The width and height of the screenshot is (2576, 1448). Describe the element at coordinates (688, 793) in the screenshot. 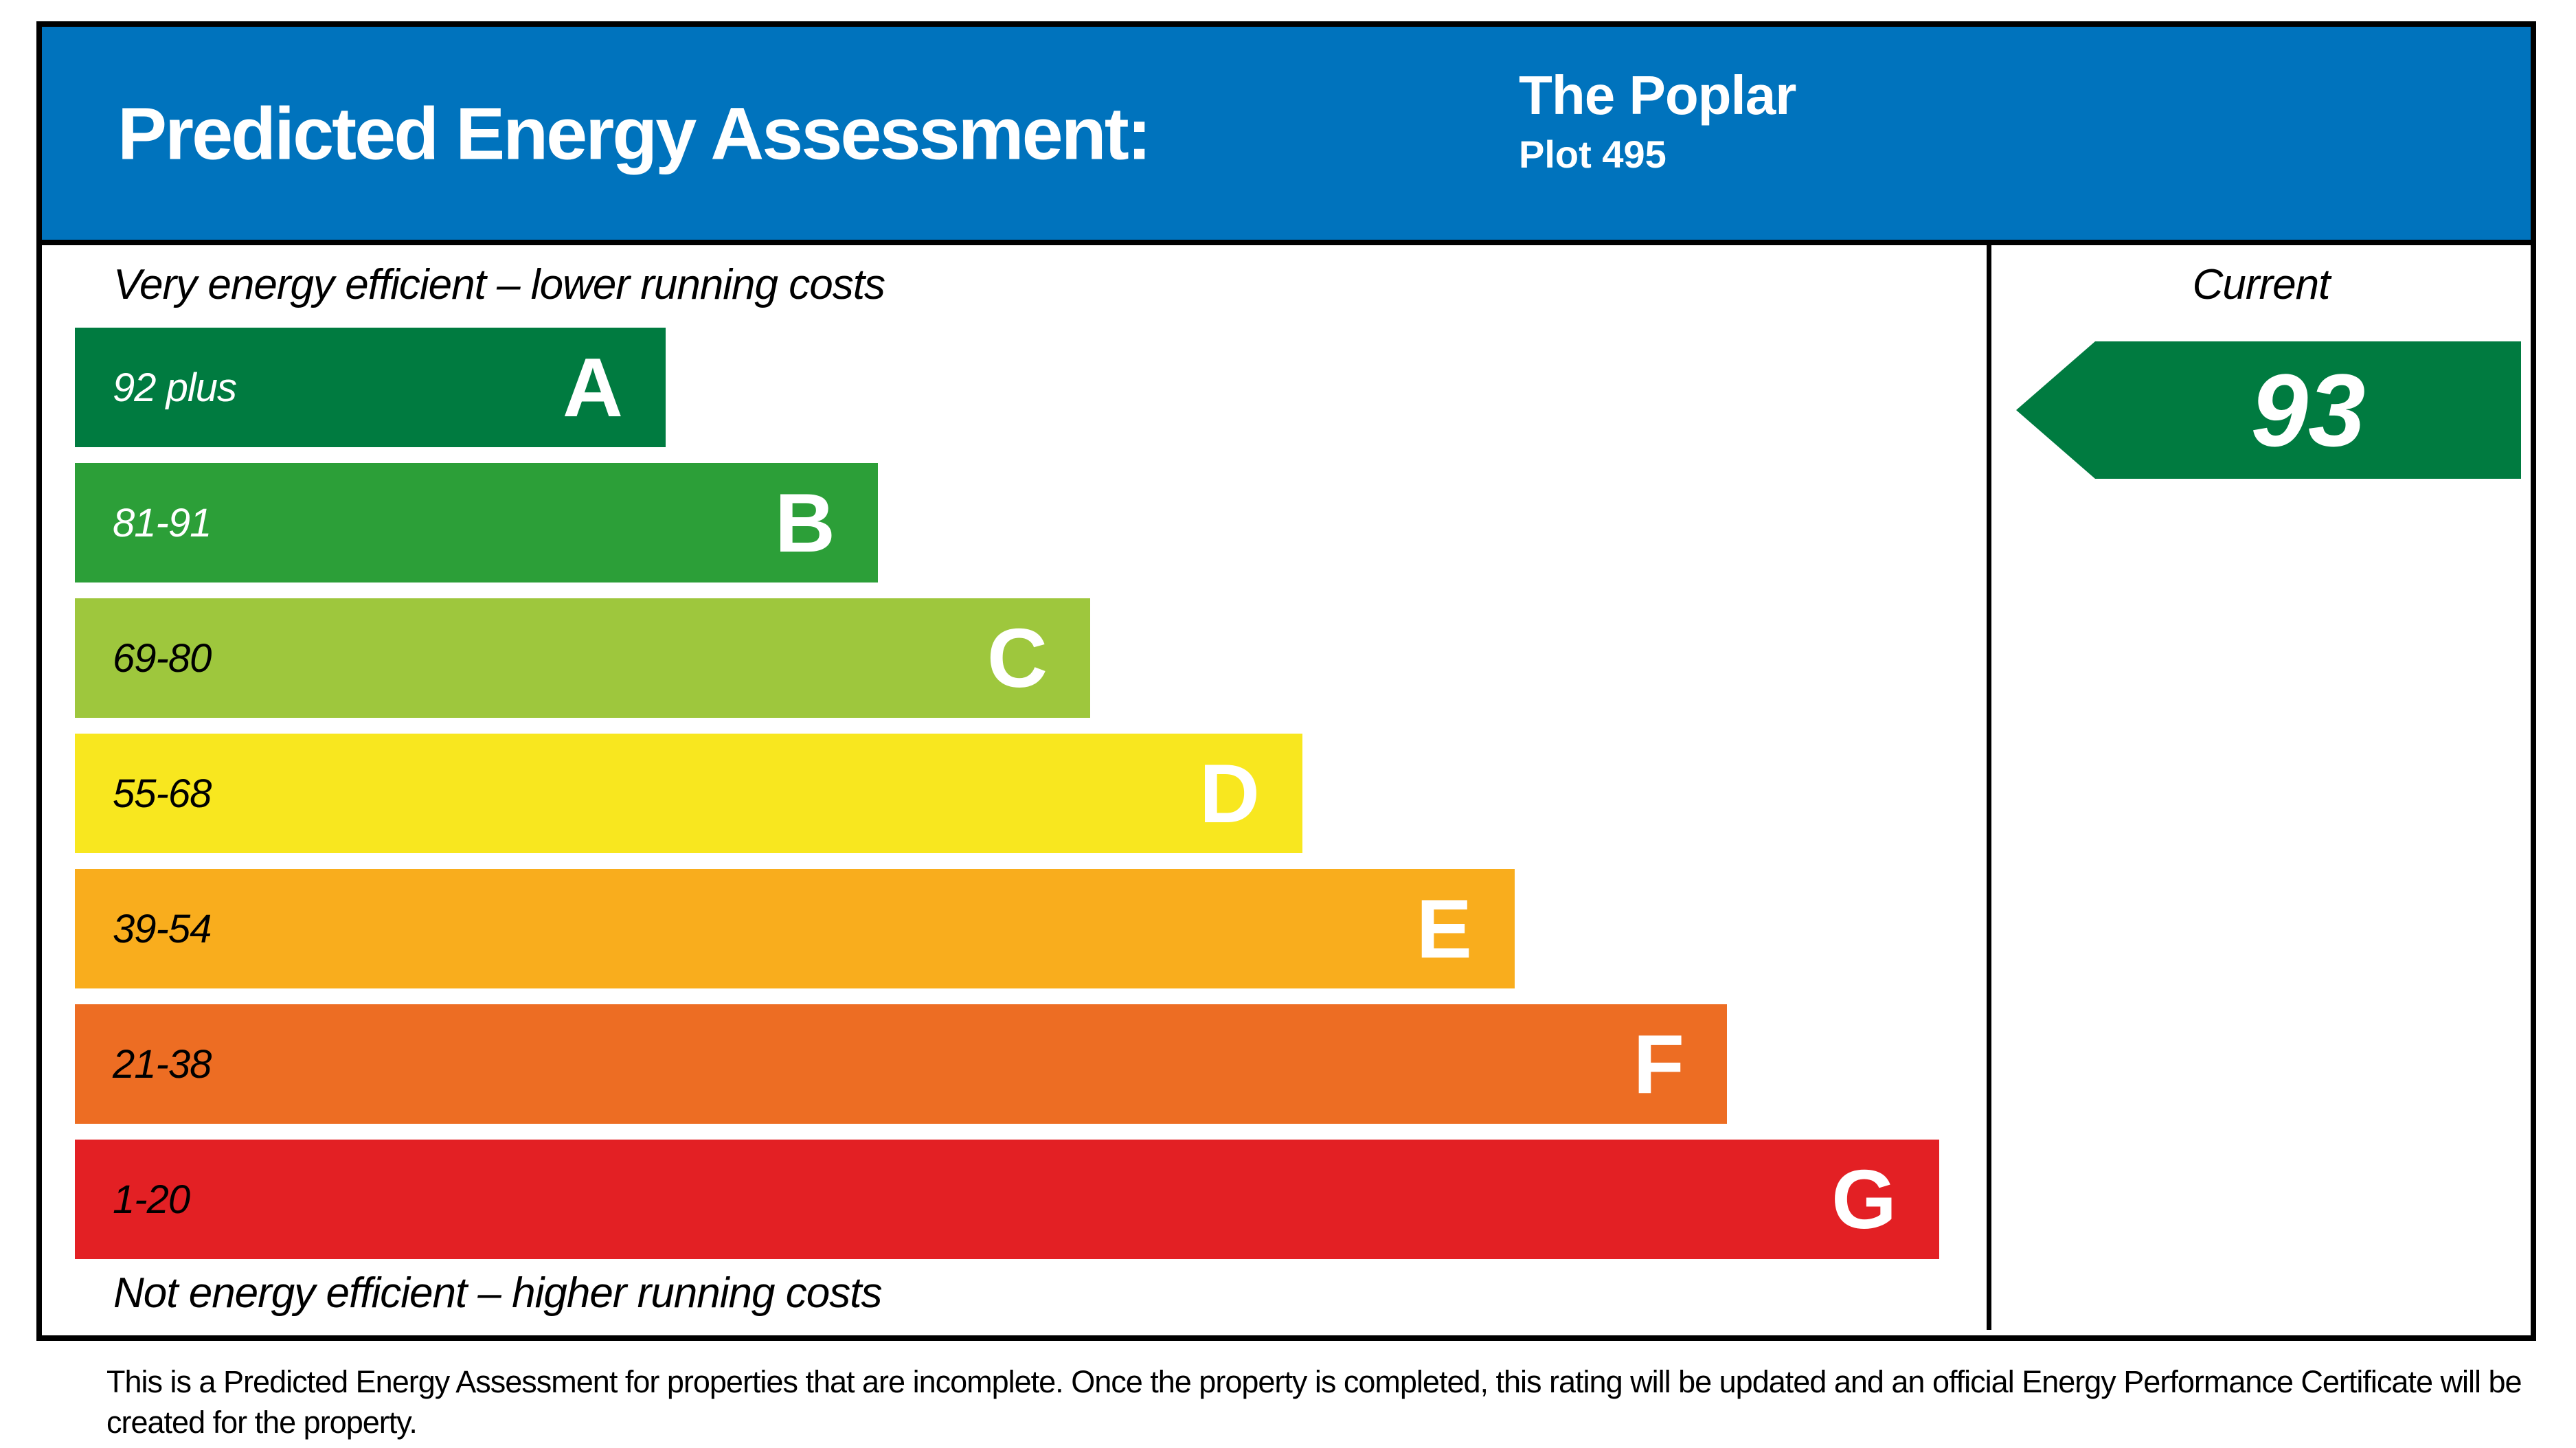

I see `epc-band-d: 55-68 D` at that location.